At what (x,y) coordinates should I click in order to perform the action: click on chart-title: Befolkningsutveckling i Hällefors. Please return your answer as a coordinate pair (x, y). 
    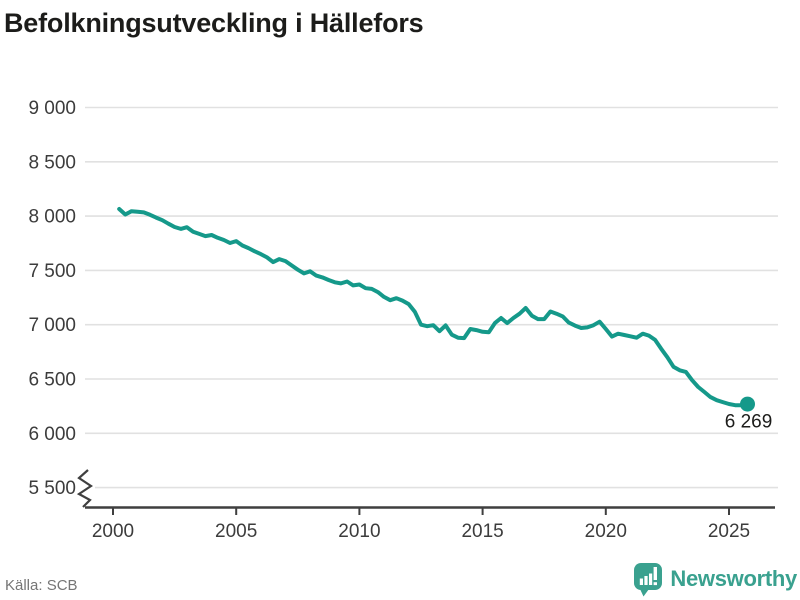
    Looking at the image, I should click on (214, 23).